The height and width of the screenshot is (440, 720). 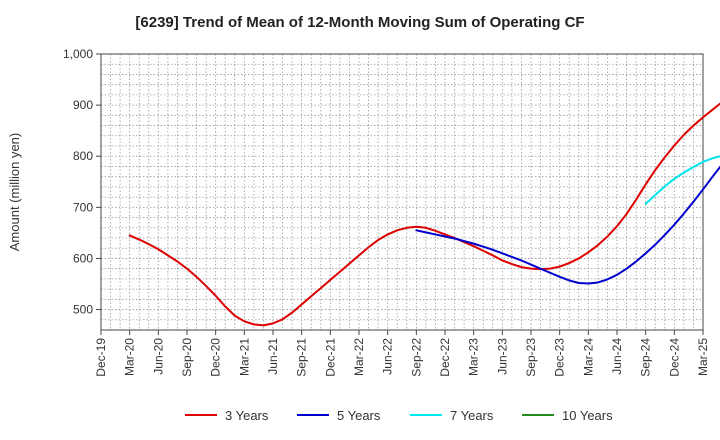 I want to click on x-tick-label: Dec-23, so click(x=560, y=357).